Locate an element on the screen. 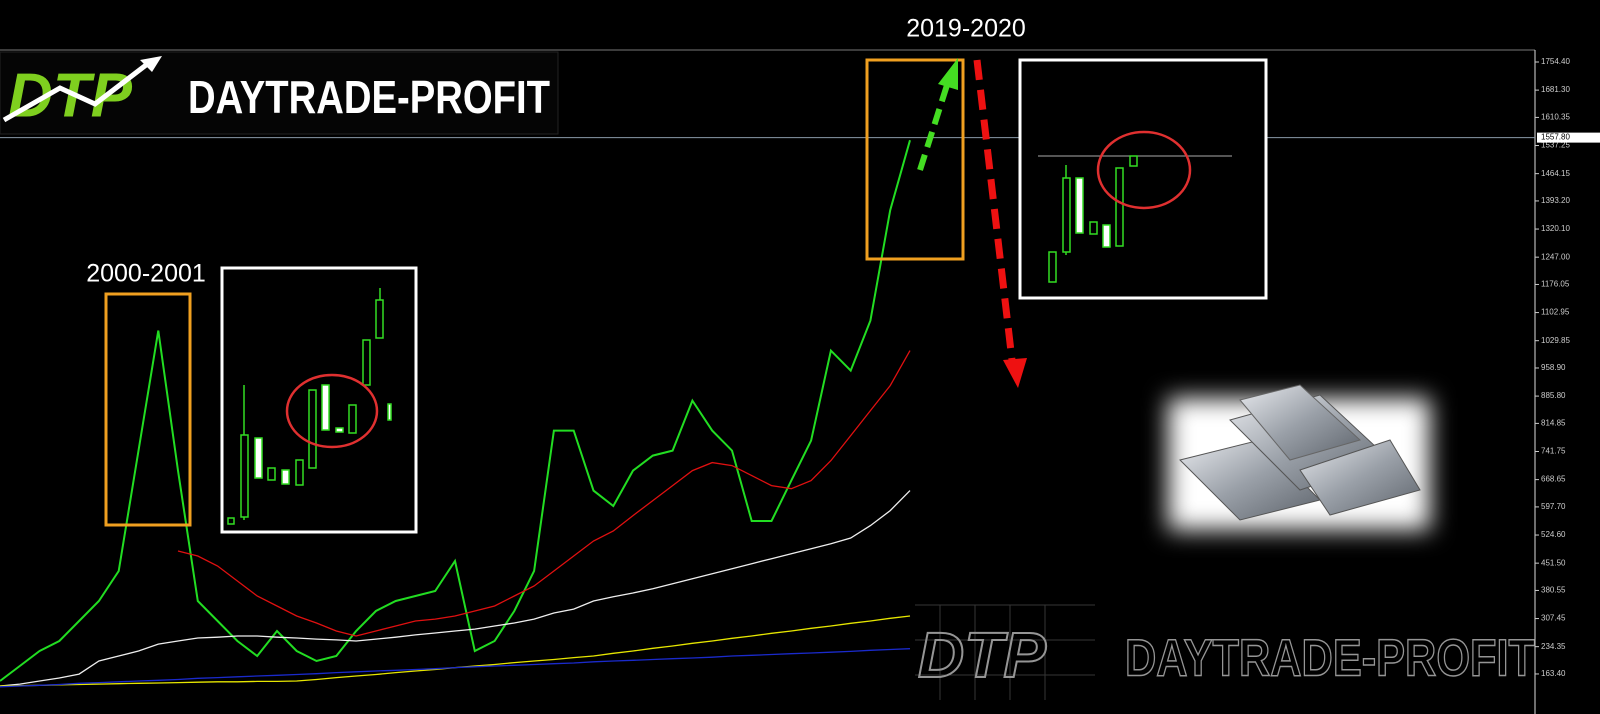 This screenshot has width=1600, height=714. watermark-text: DAYTRADE-PROFIT is located at coordinates (1330, 659).